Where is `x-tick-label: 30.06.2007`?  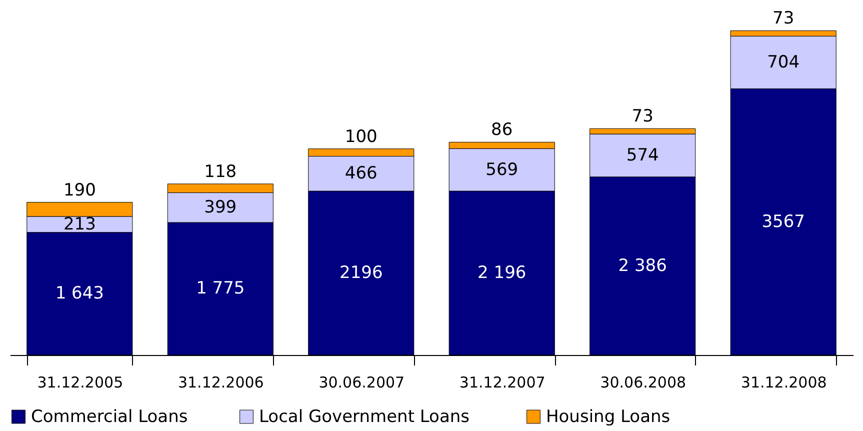 x-tick-label: 30.06.2007 is located at coordinates (361, 383).